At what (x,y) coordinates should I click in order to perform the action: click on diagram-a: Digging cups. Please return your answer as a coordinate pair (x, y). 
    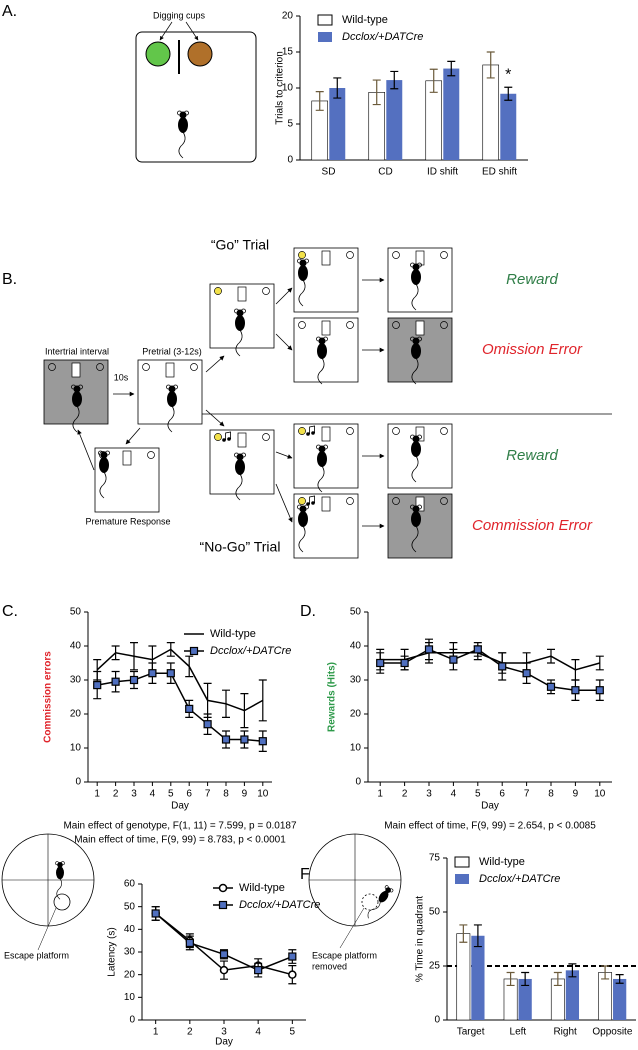
    Looking at the image, I should click on (196, 86).